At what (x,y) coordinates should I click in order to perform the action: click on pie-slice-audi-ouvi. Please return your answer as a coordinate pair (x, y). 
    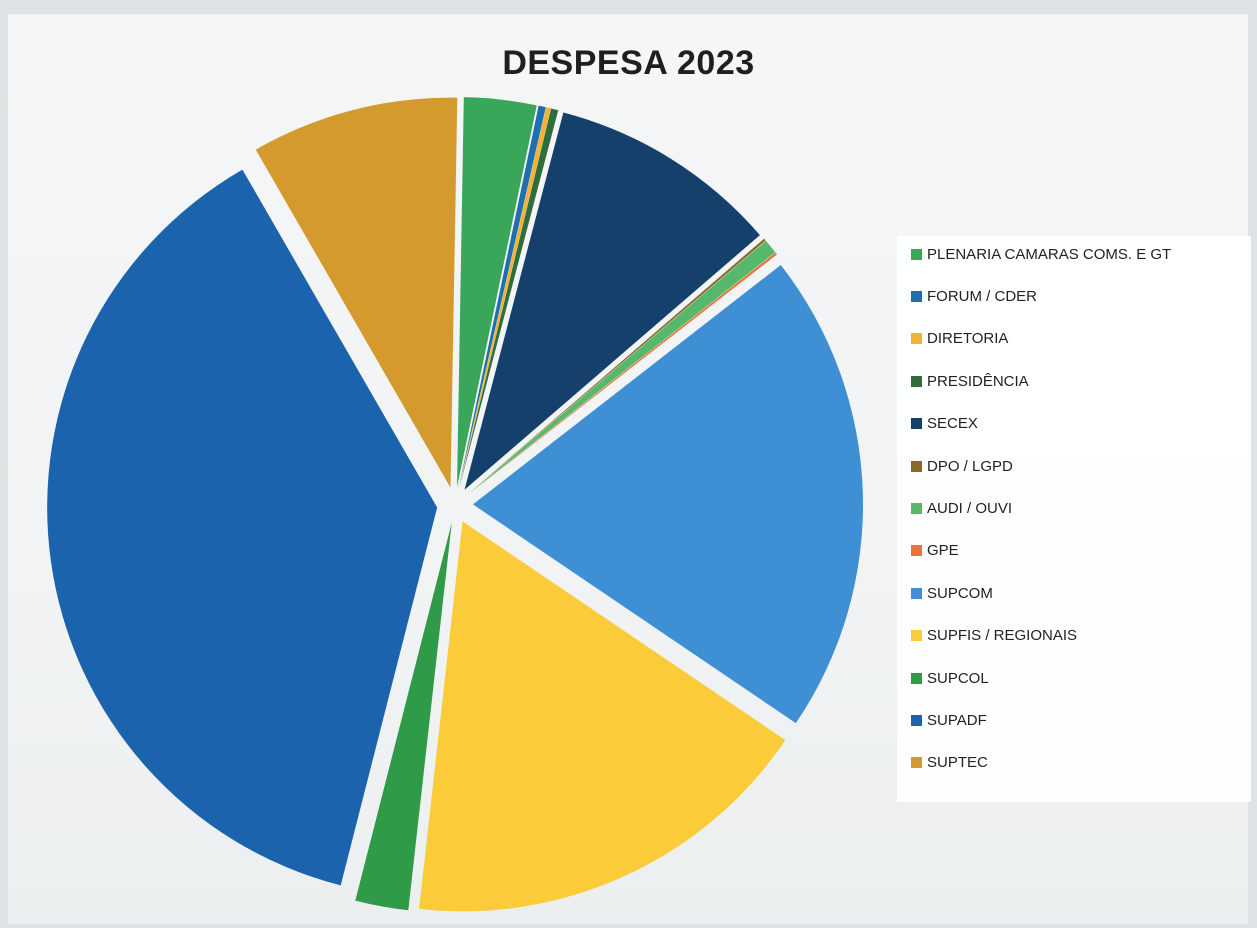
    Looking at the image, I should click on (622, 367).